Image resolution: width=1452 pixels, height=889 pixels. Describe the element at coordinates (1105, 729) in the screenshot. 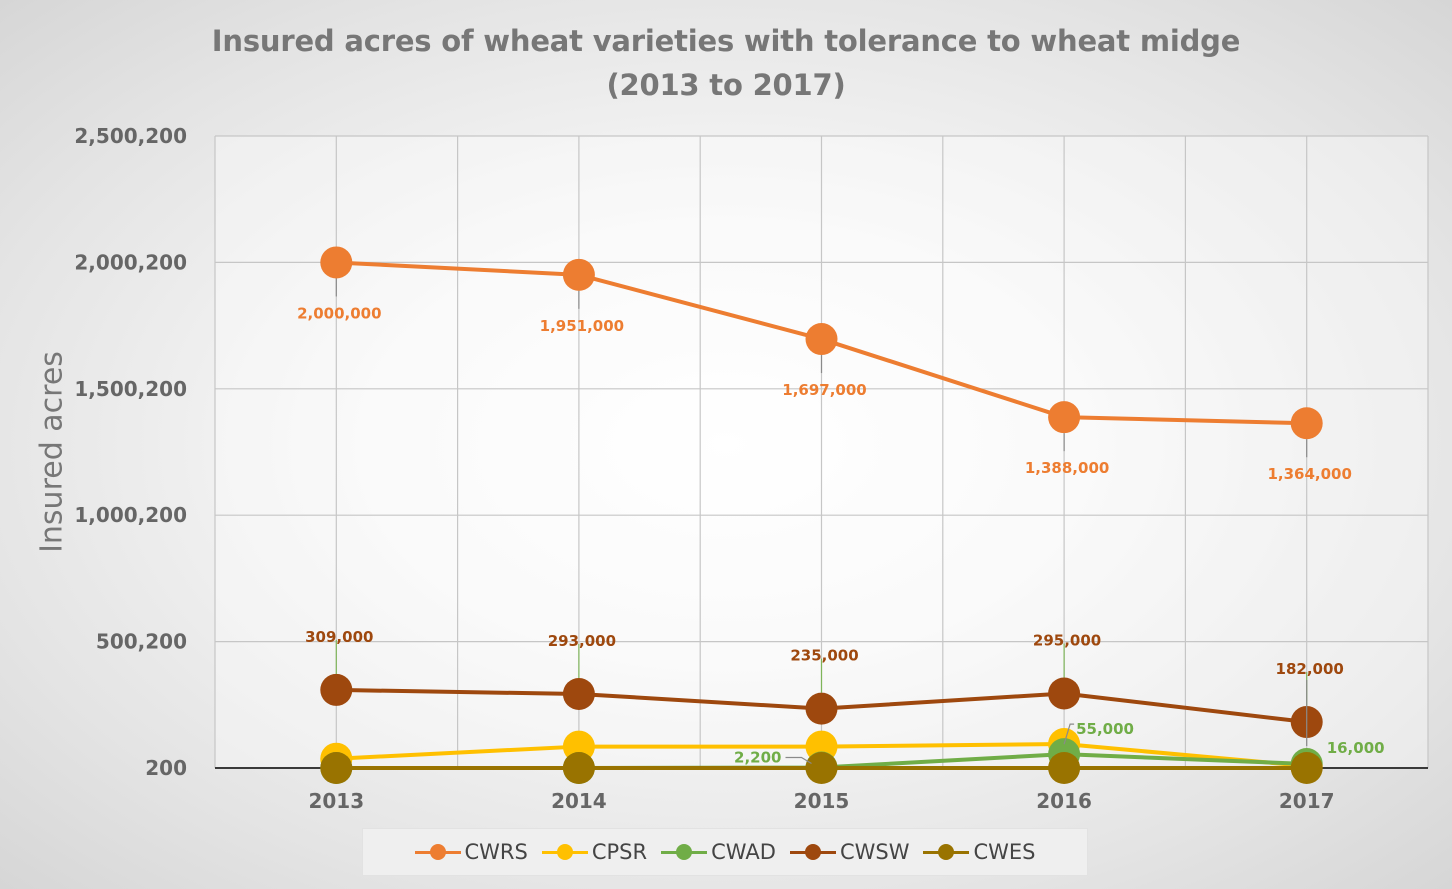

I see `data-label-cwad: 55,000` at that location.